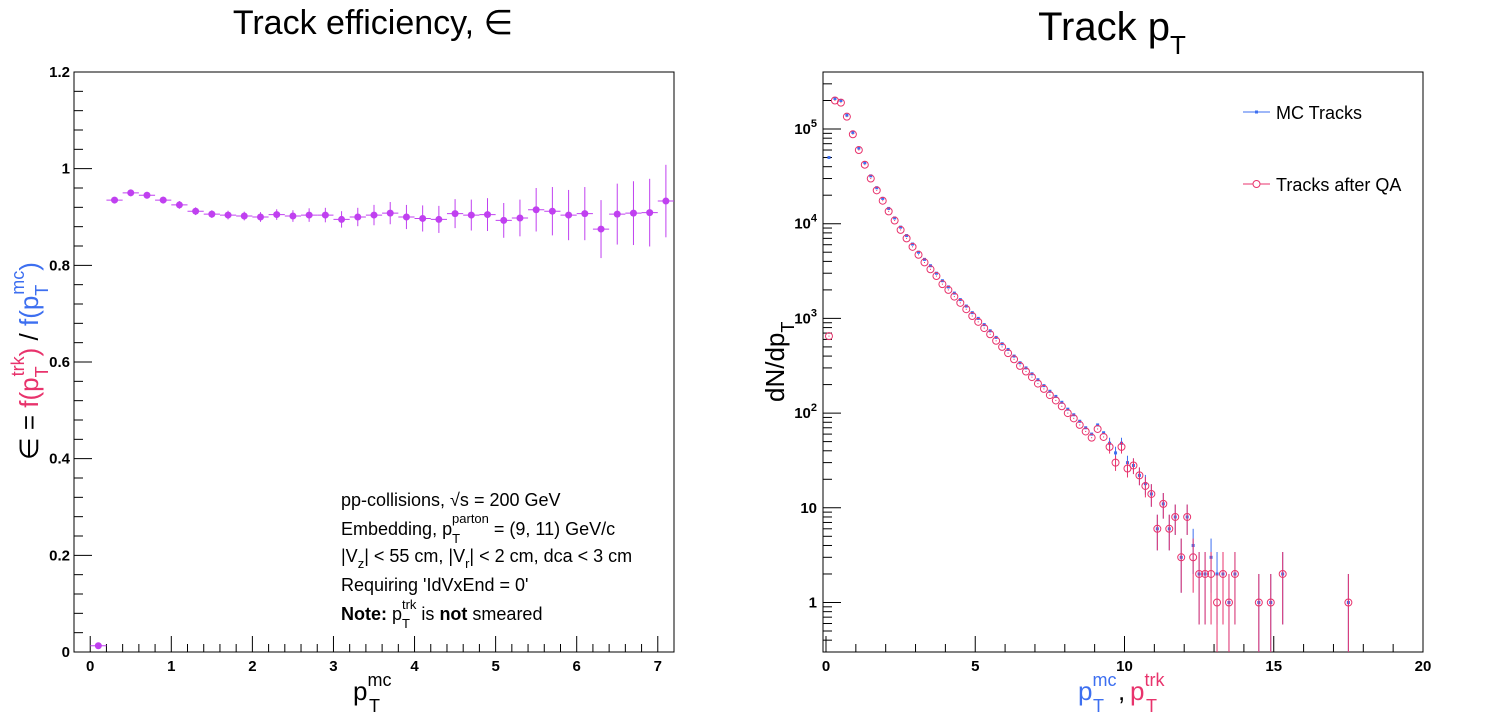  What do you see at coordinates (1338, 185) in the screenshot?
I see `legend-label-tracks-after-qa: Tracks after QA` at bounding box center [1338, 185].